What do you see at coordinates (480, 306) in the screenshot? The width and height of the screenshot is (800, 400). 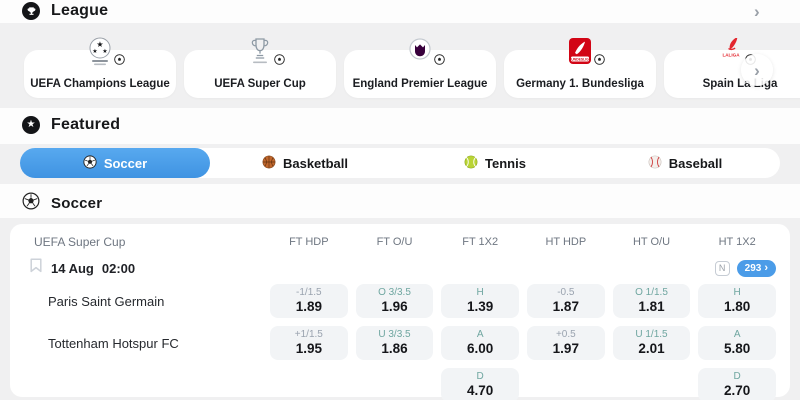 I see `odds-value: 1.39` at bounding box center [480, 306].